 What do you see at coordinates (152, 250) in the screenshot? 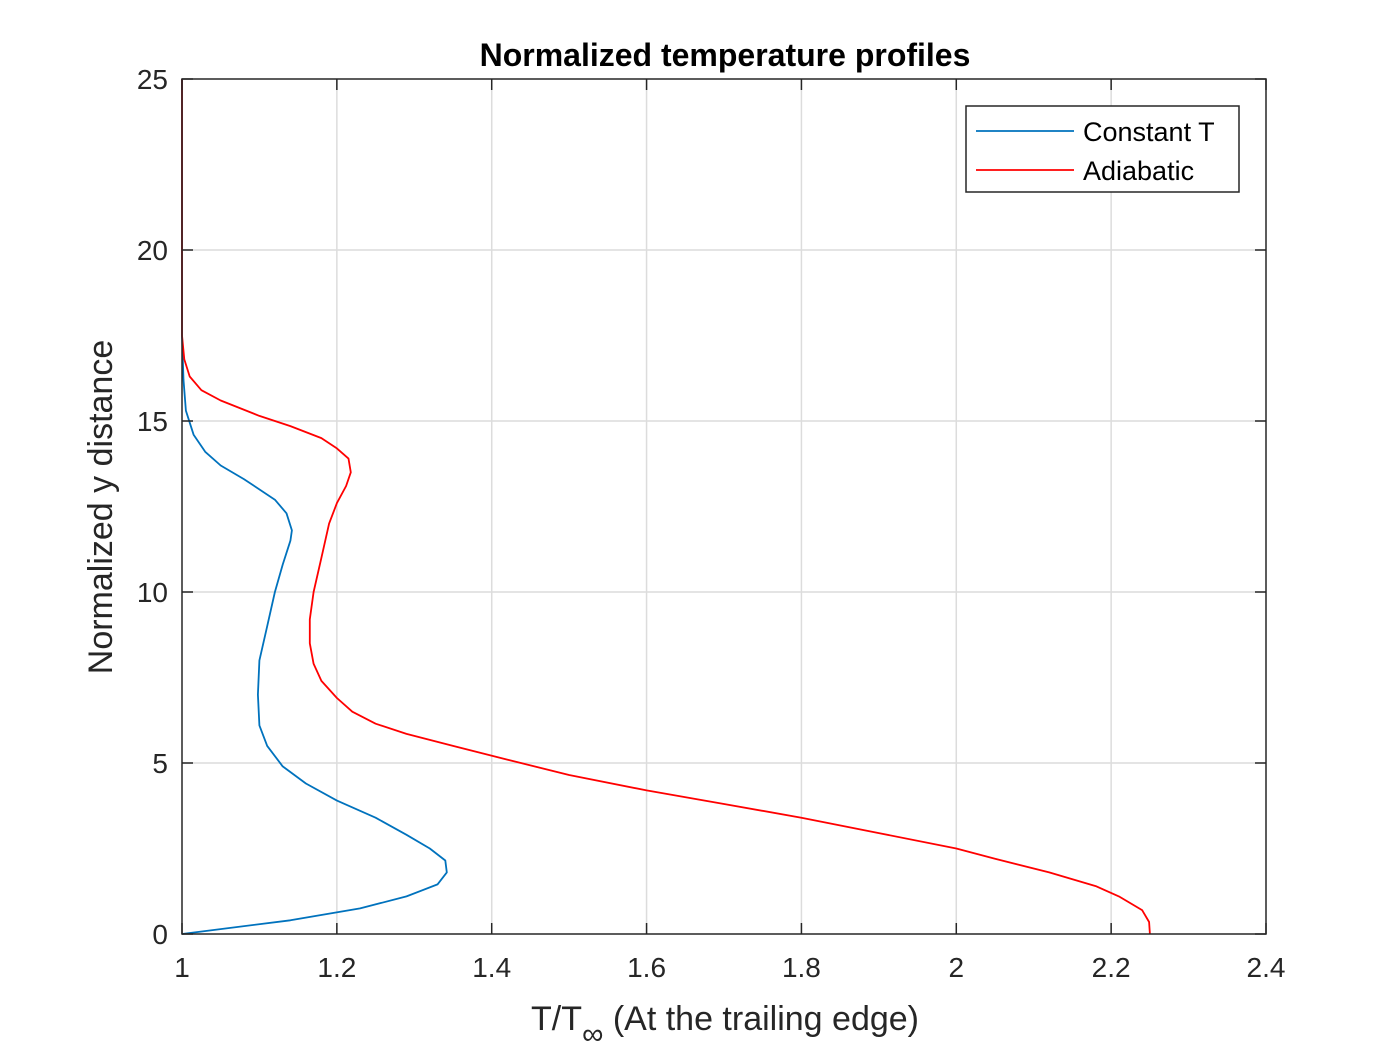
I see `y-tick-label: 20` at bounding box center [152, 250].